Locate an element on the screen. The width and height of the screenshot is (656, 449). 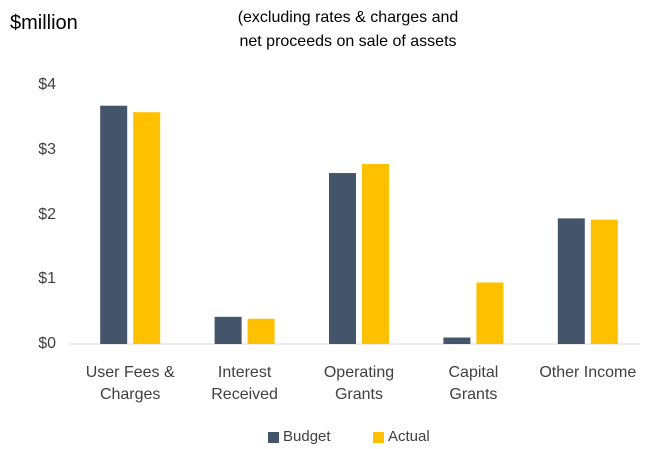
y-tick-label: $4 is located at coordinates (47, 84).